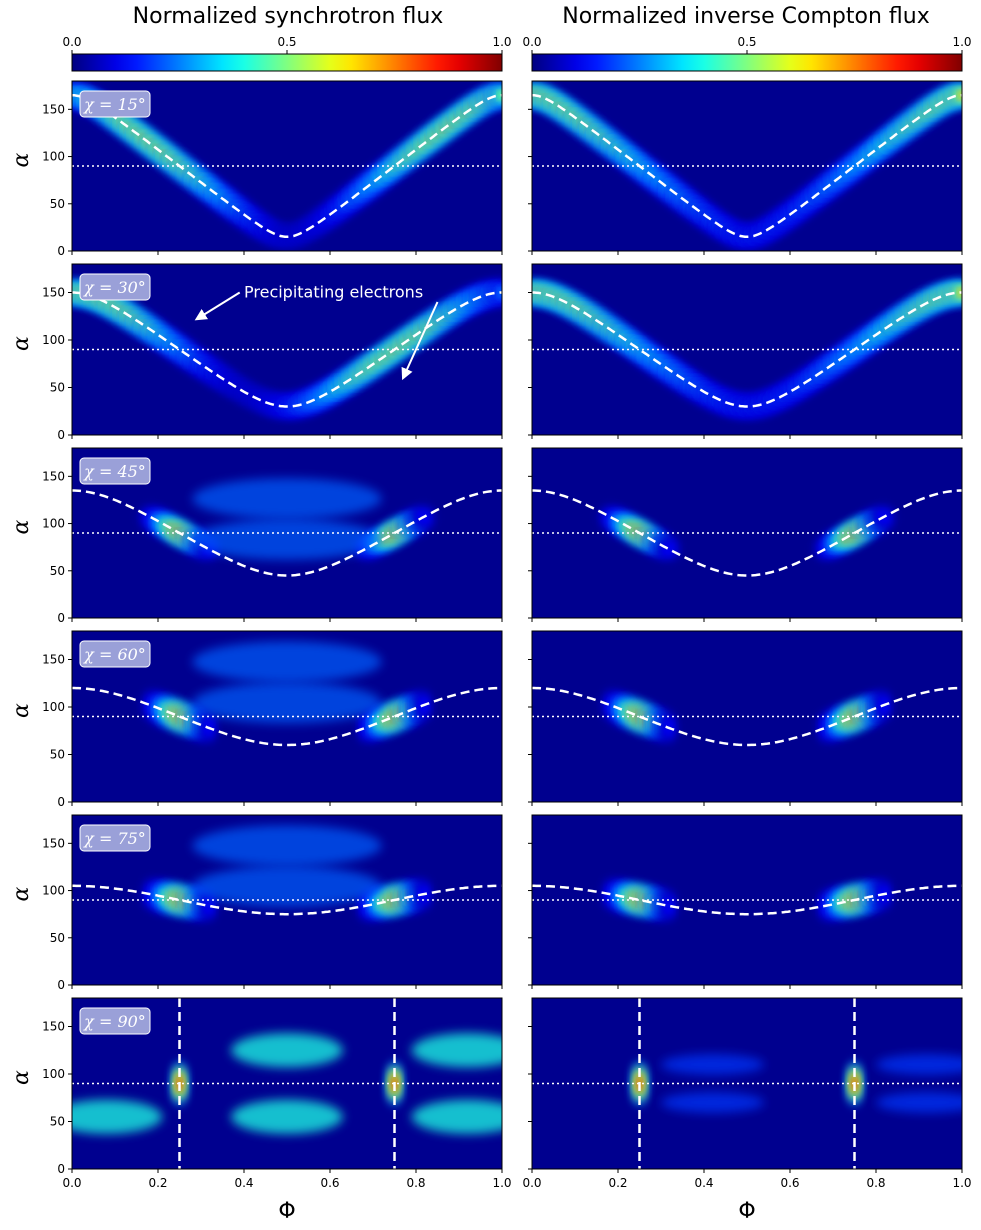 The height and width of the screenshot is (1230, 981). I want to click on chi-label: χ = 90°, so click(114, 1021).